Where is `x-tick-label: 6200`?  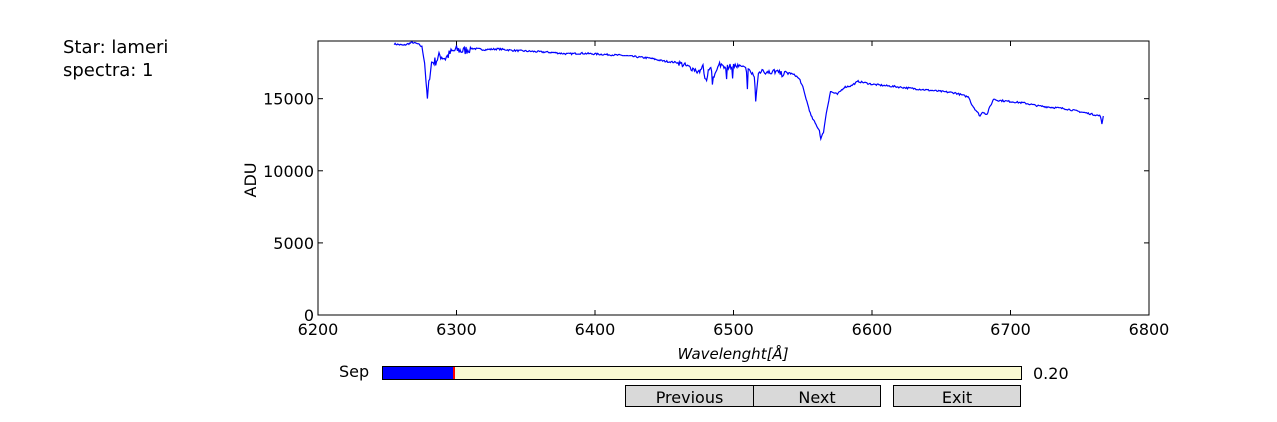
x-tick-label: 6200 is located at coordinates (318, 329).